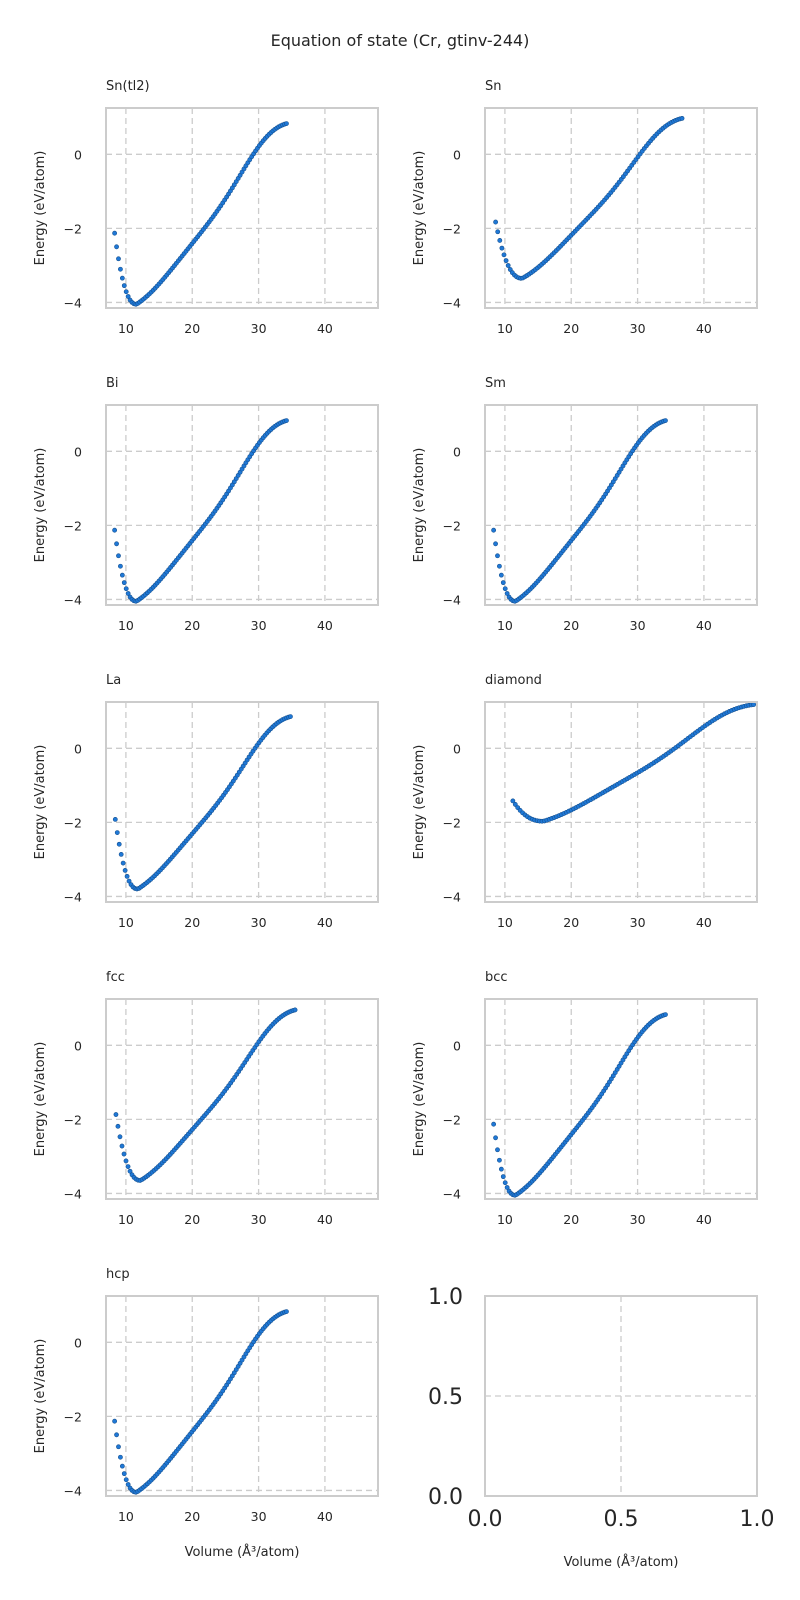 This screenshot has width=800, height=1600. What do you see at coordinates (113, 680) in the screenshot?
I see `subplot-title: La` at bounding box center [113, 680].